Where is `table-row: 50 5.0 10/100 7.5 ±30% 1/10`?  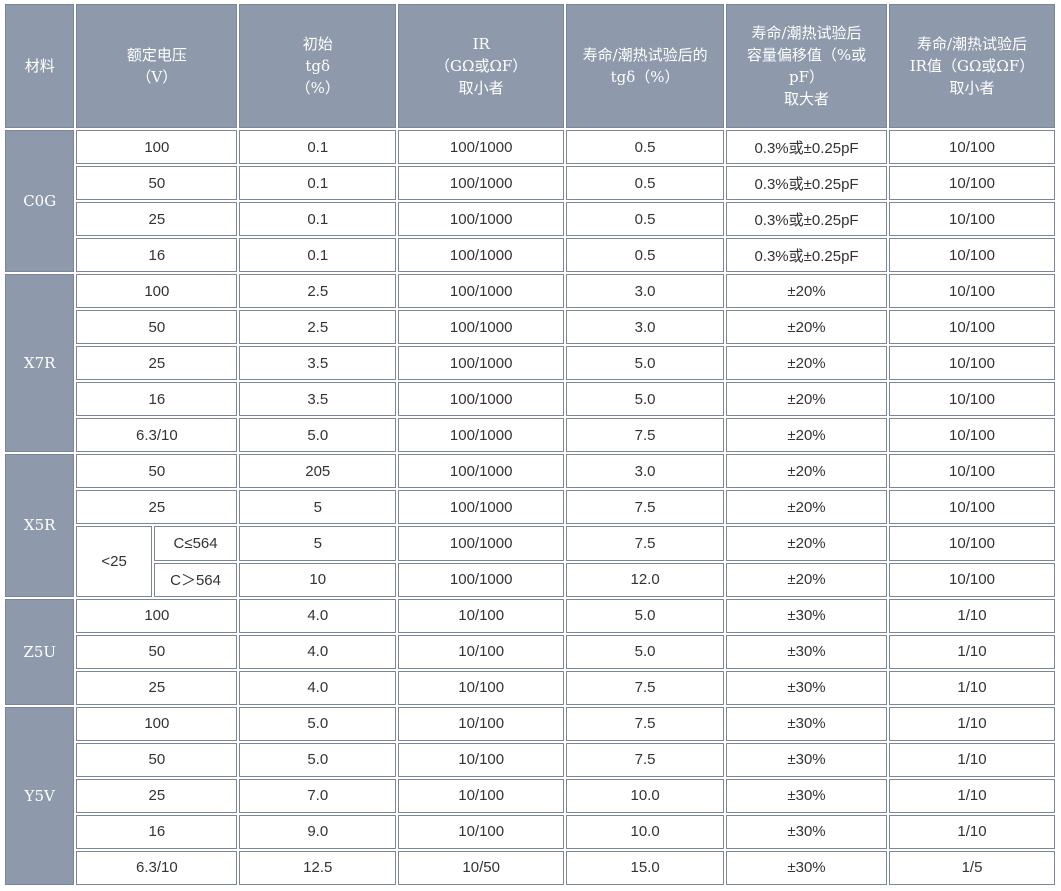
table-row: 50 5.0 10/100 7.5 ±30% 1/10 is located at coordinates (530, 759).